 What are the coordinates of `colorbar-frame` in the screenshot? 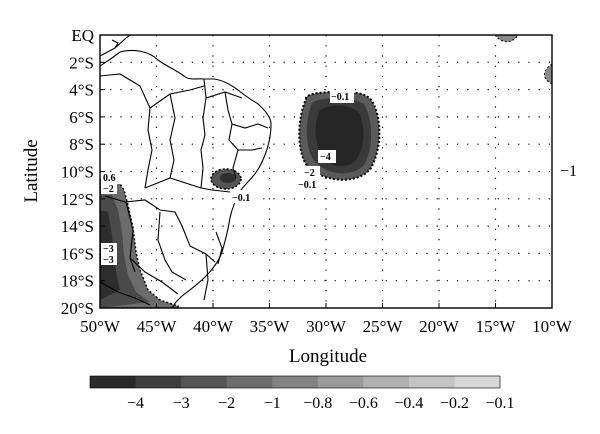 It's located at (295, 382).